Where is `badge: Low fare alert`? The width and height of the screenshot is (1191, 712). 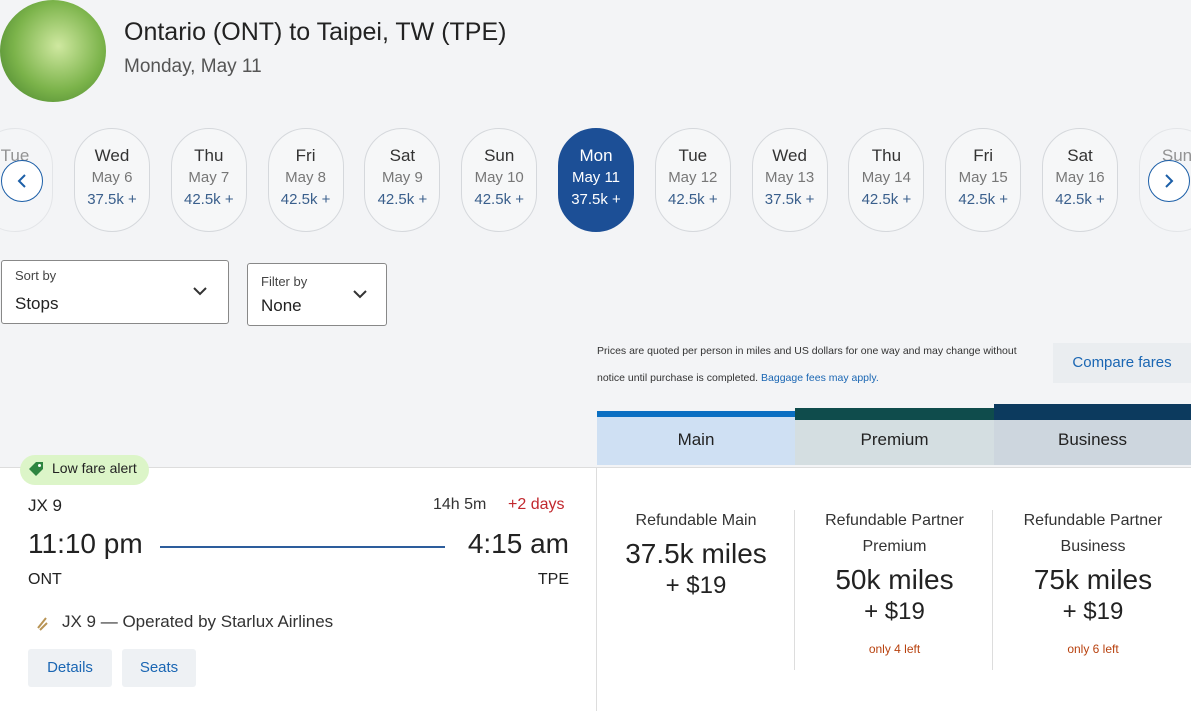 badge: Low fare alert is located at coordinates (84, 470).